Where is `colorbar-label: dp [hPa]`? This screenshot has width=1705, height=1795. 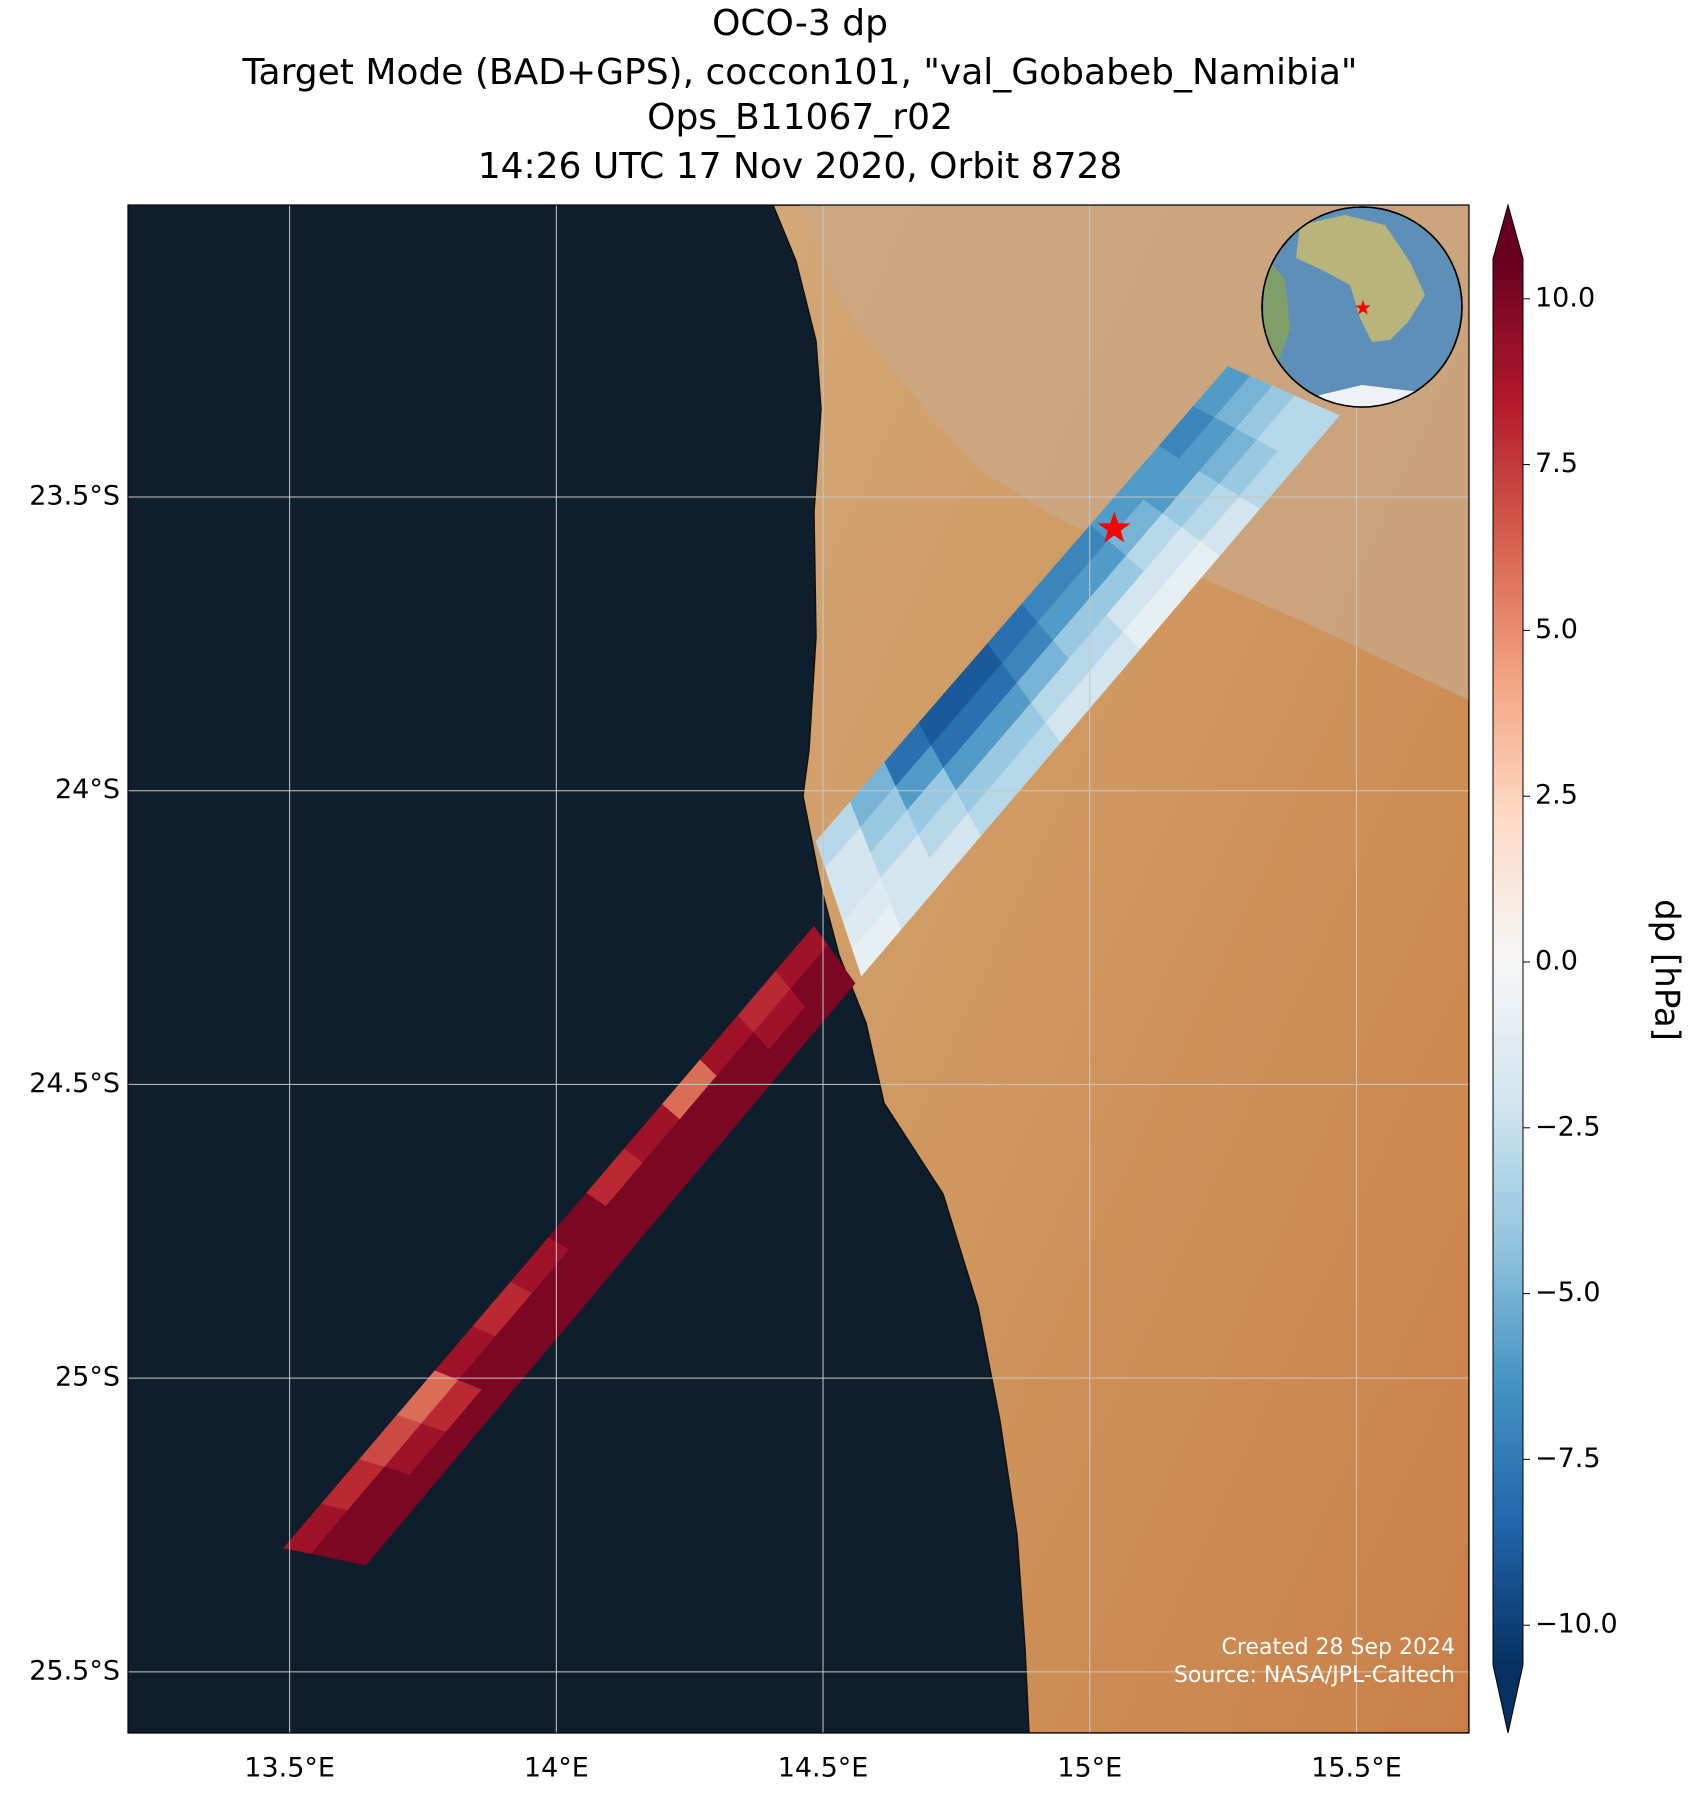 colorbar-label: dp [hPa] is located at coordinates (1667, 970).